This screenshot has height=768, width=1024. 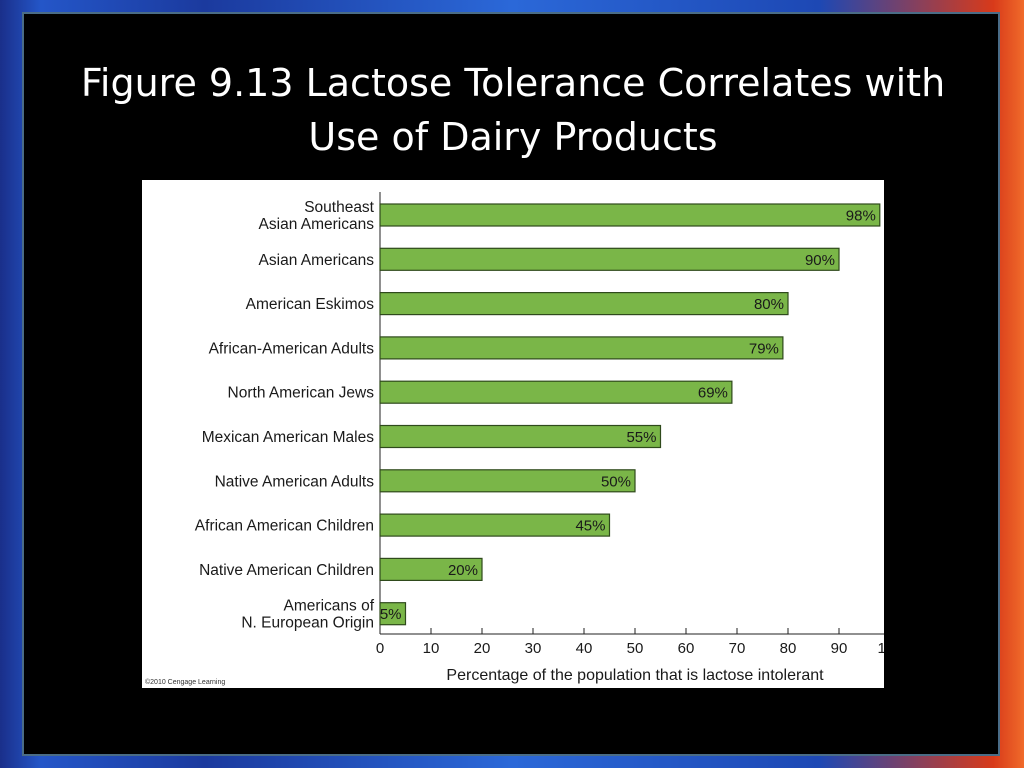 What do you see at coordinates (284, 526) in the screenshot?
I see `category-label: African American Children` at bounding box center [284, 526].